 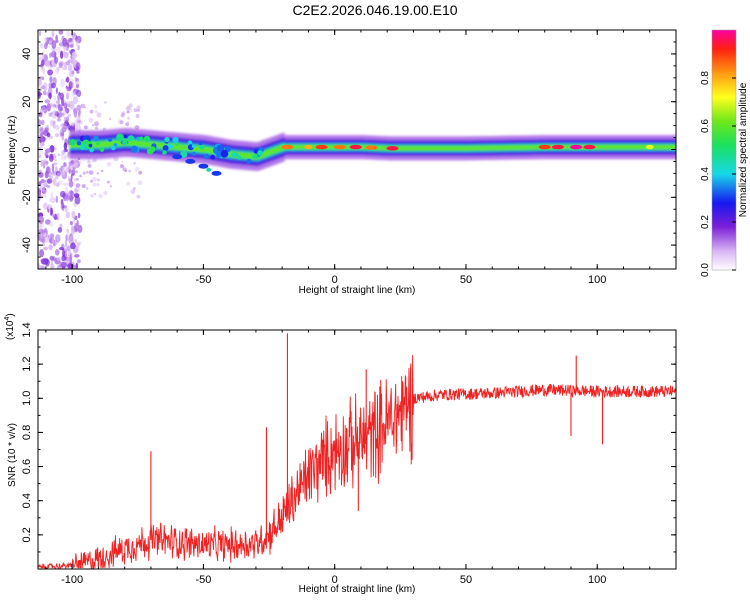 What do you see at coordinates (335, 580) in the screenshot?
I see `snr-x-tick-label: 0` at bounding box center [335, 580].